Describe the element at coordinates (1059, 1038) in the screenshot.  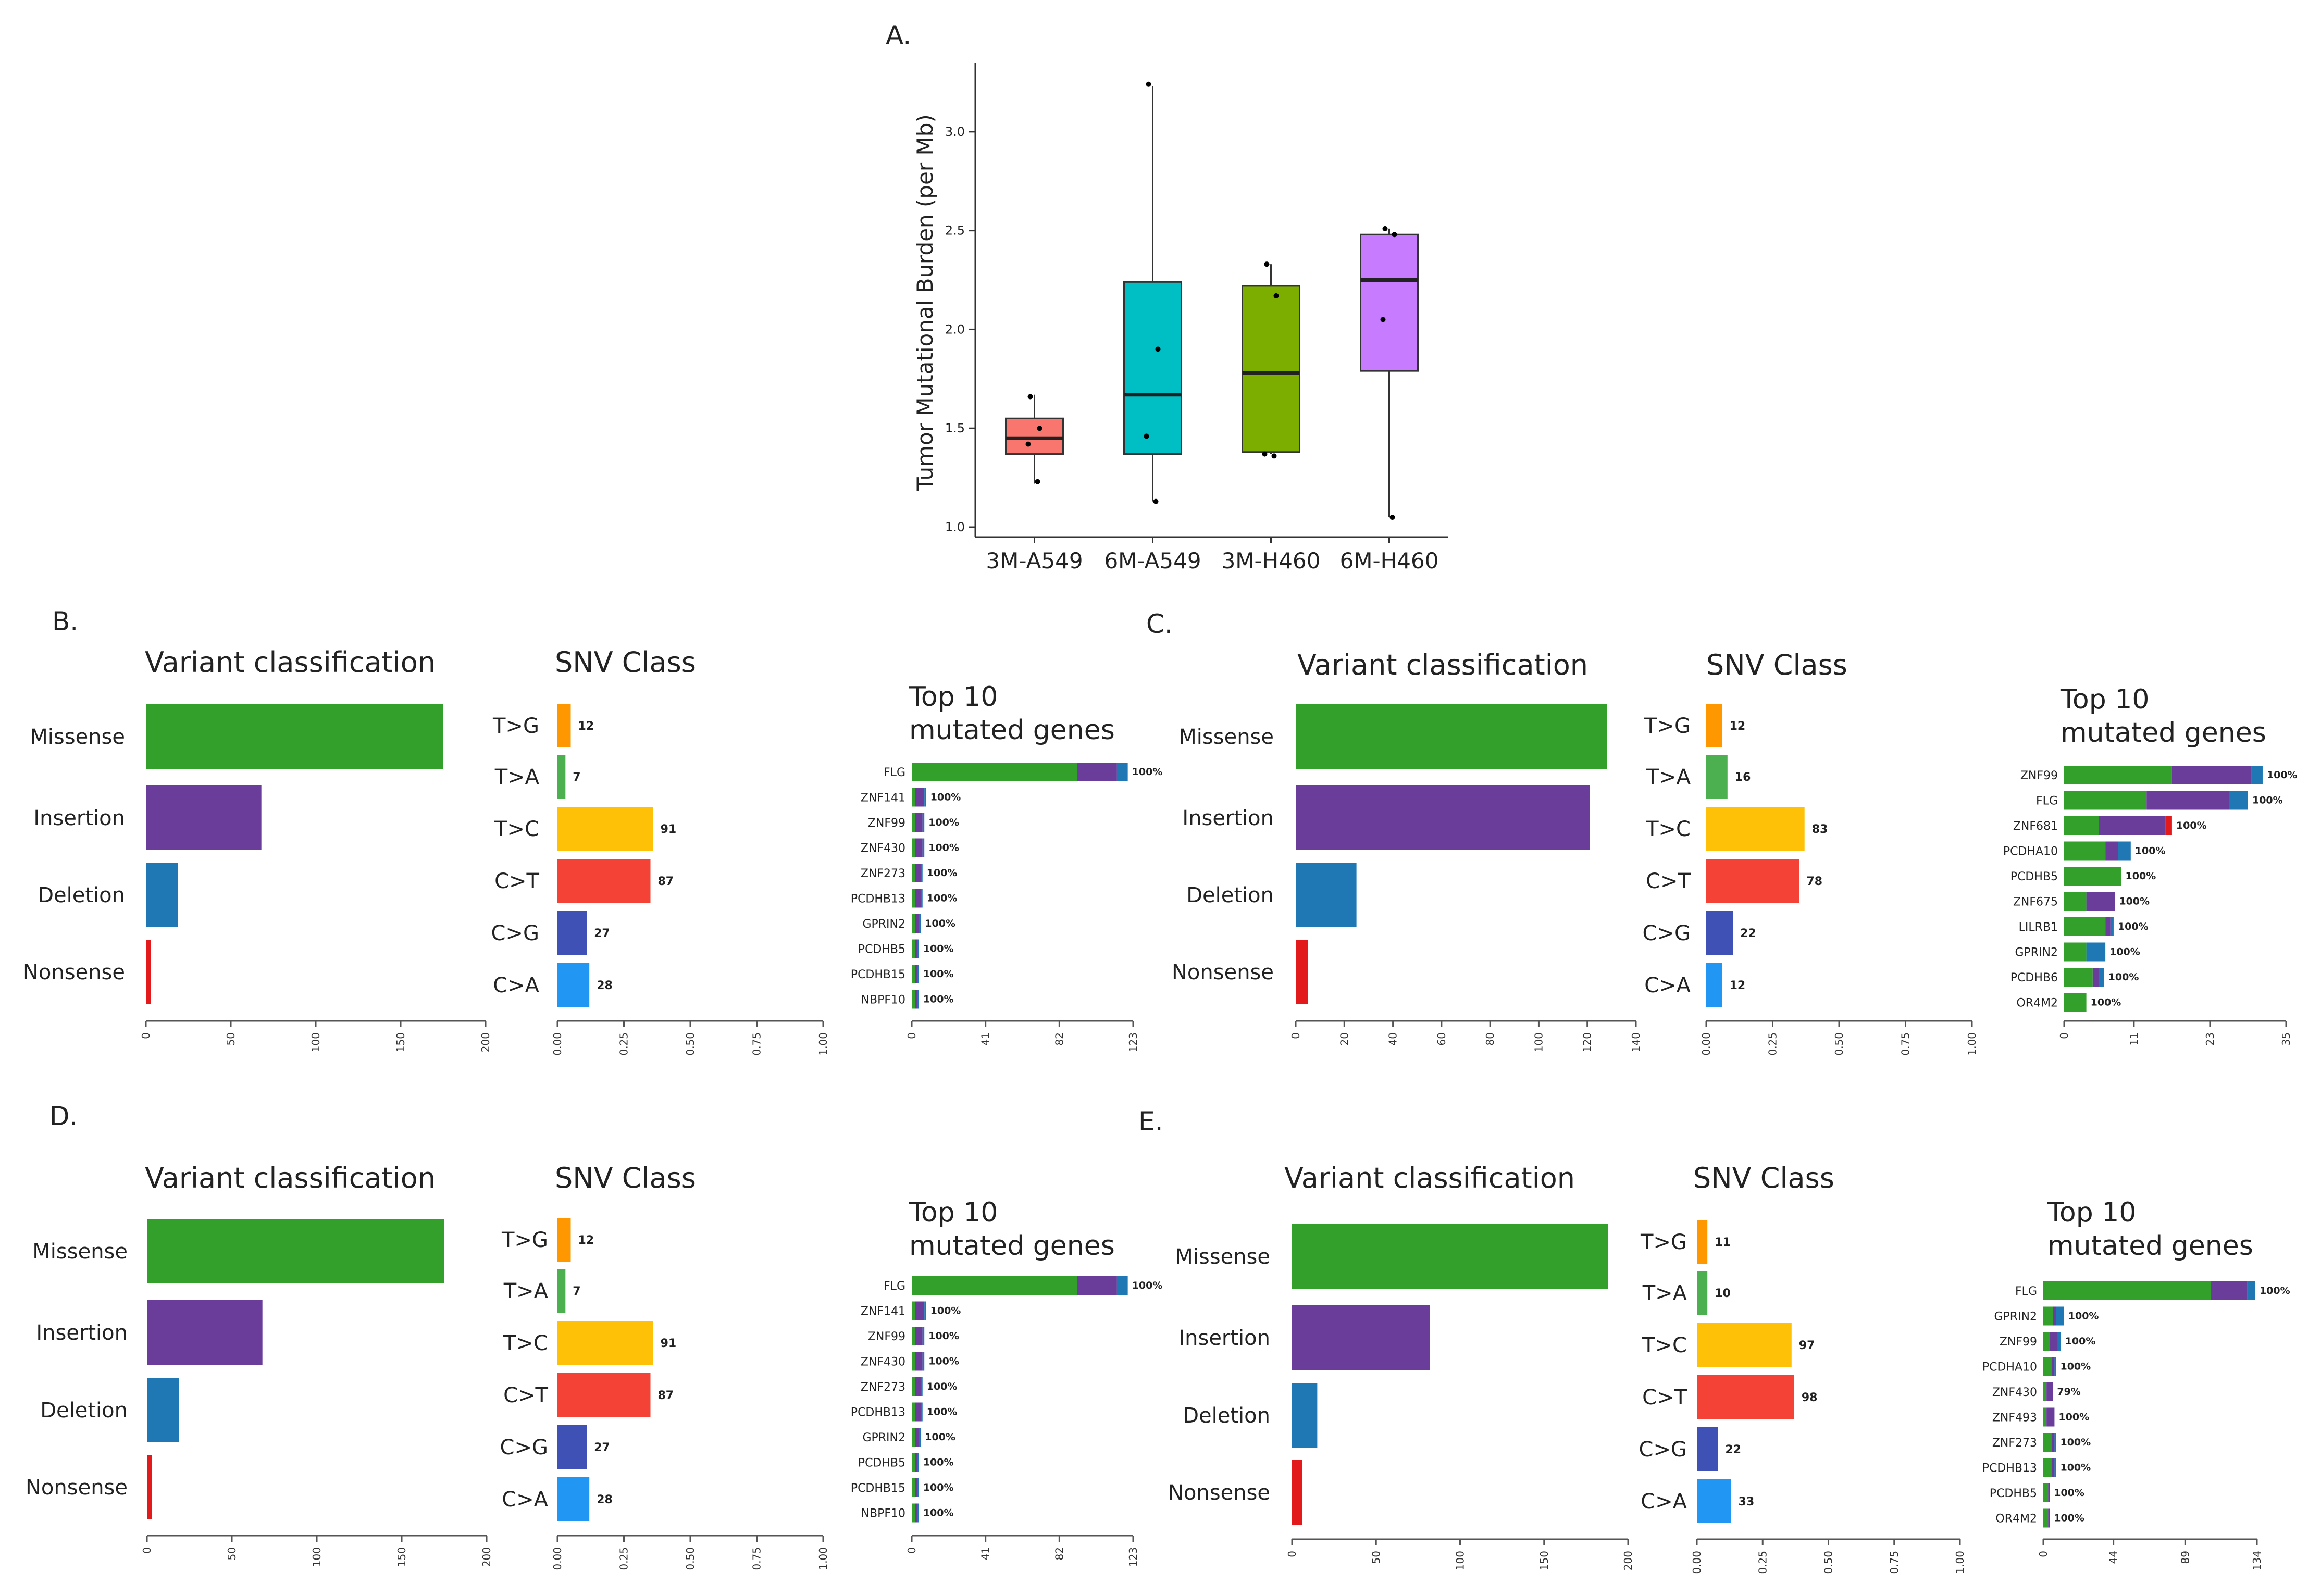
I see `genes-x-tick-label: 82` at that location.